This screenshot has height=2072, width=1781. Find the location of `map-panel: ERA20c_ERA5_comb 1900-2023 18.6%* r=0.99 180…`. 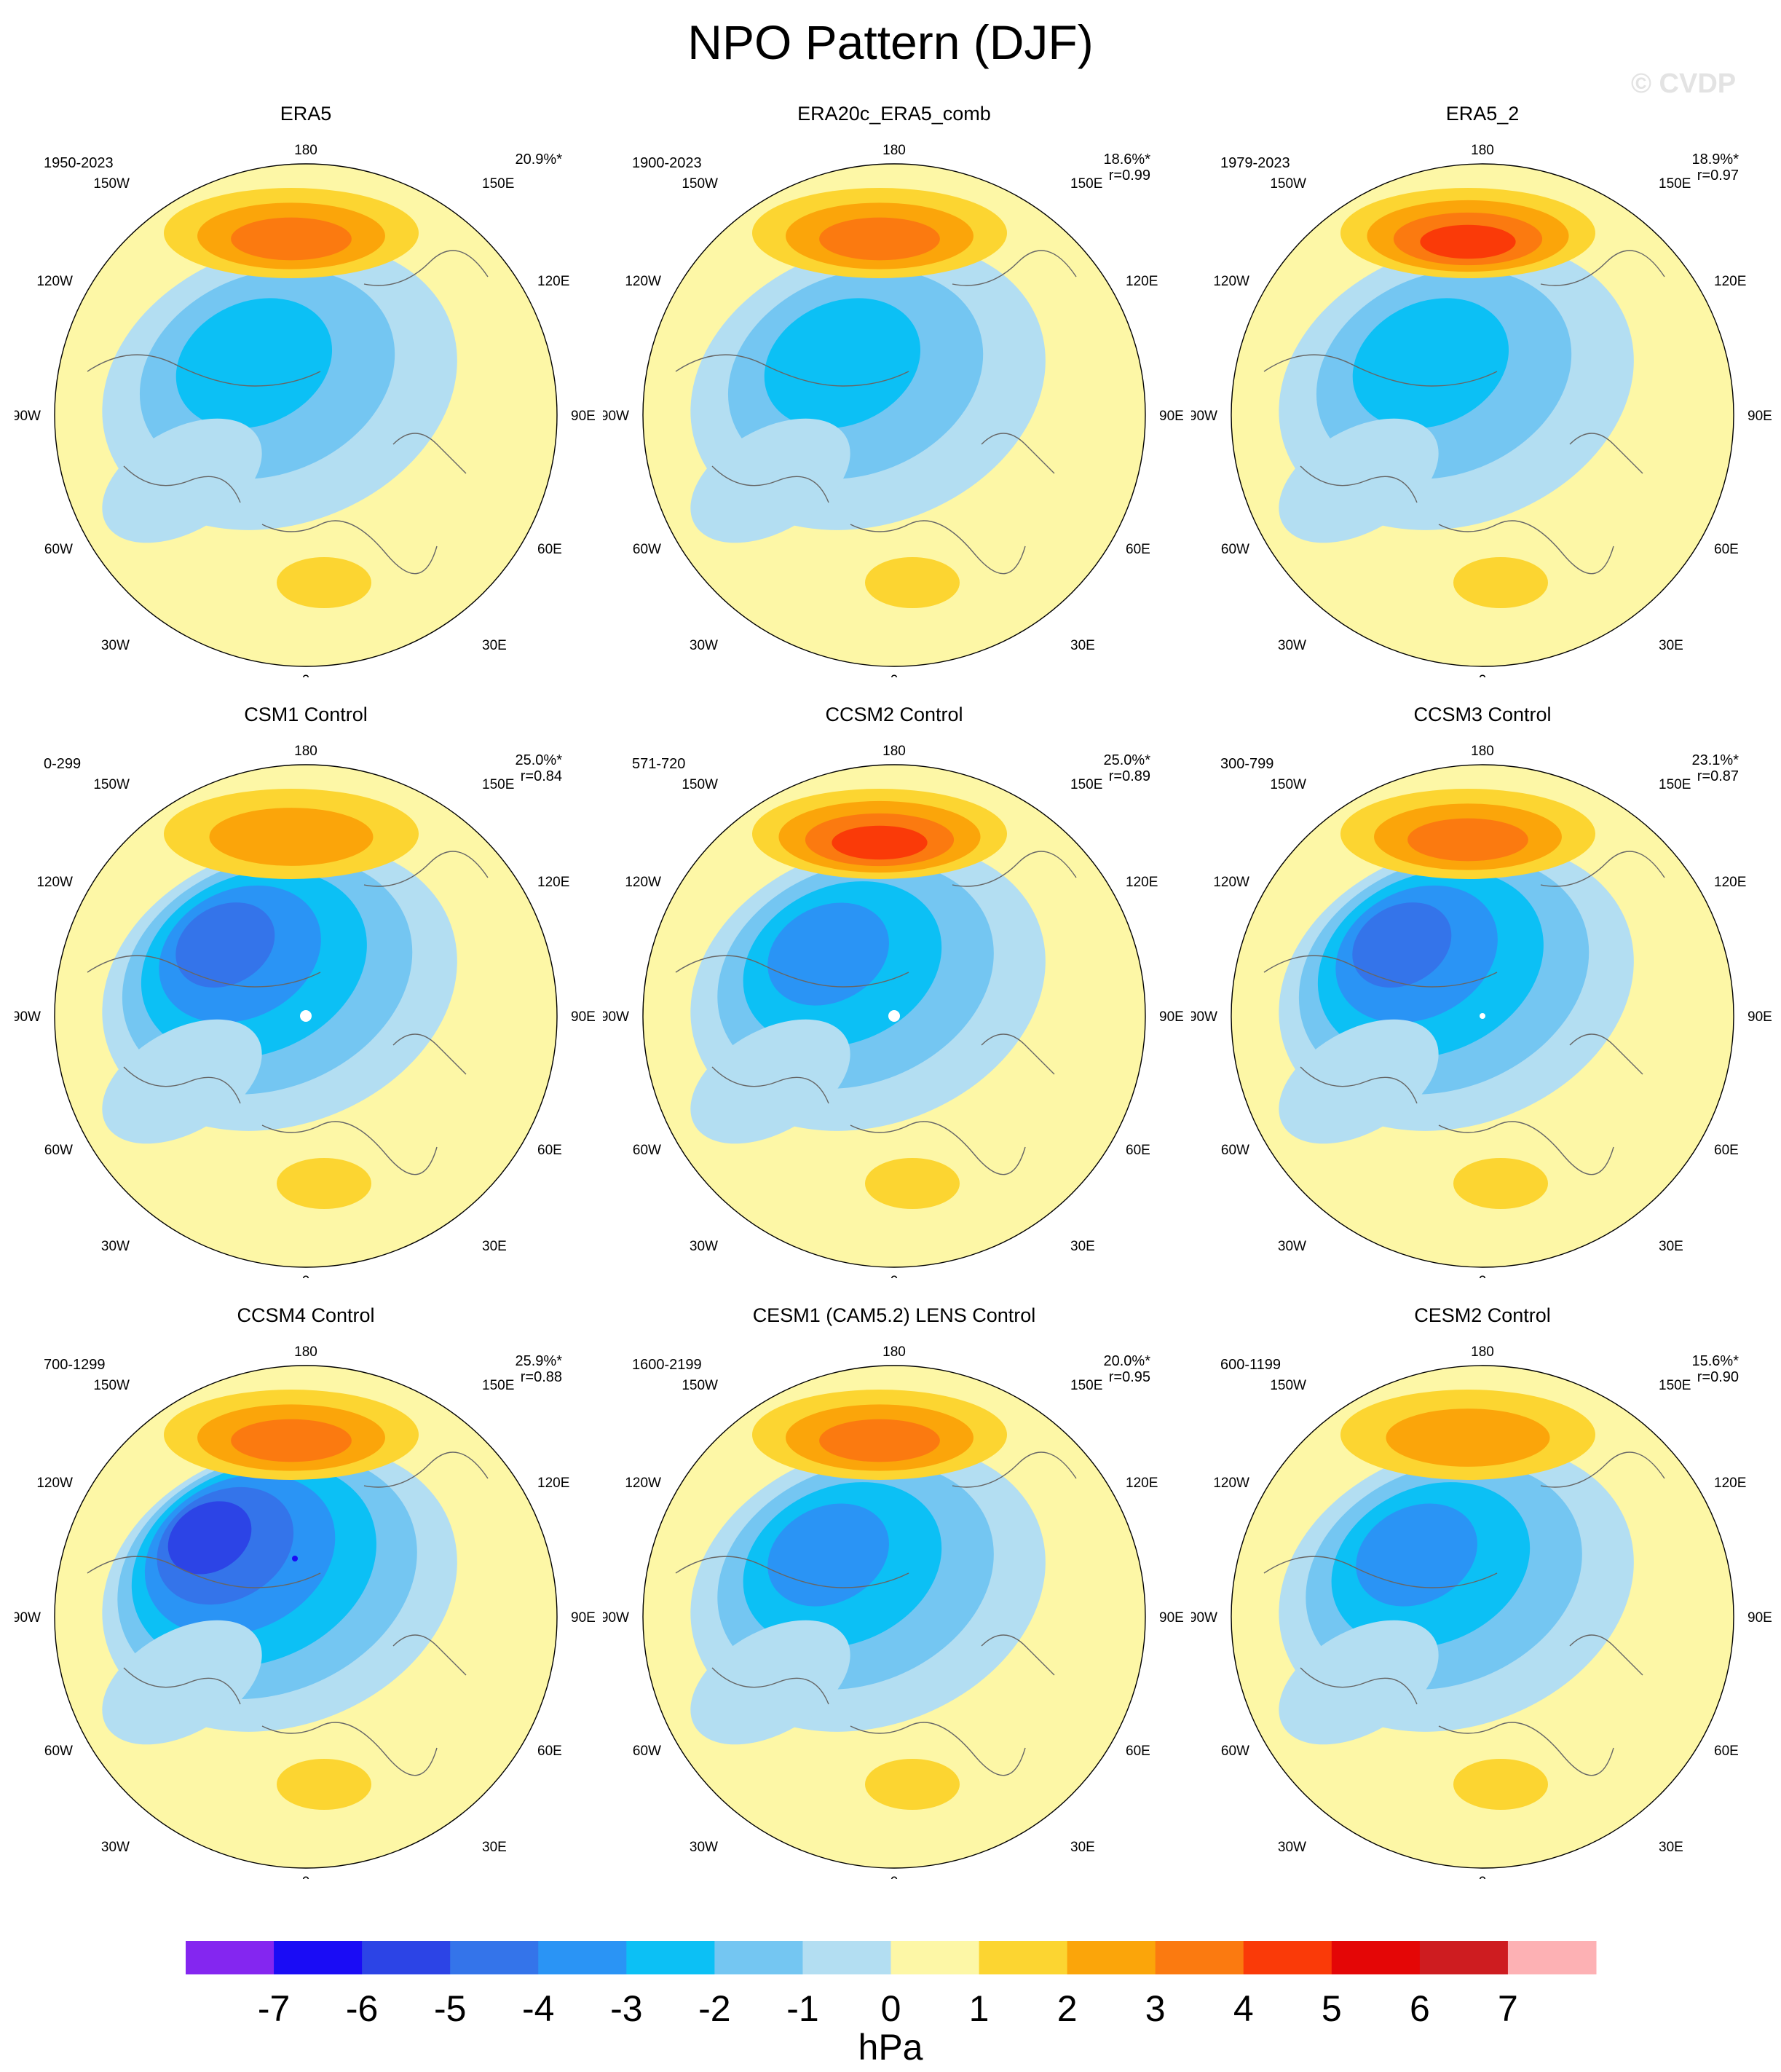

map-panel: ERA20c_ERA5_comb 1900-2023 18.6%* r=0.99 180… is located at coordinates (894, 389).